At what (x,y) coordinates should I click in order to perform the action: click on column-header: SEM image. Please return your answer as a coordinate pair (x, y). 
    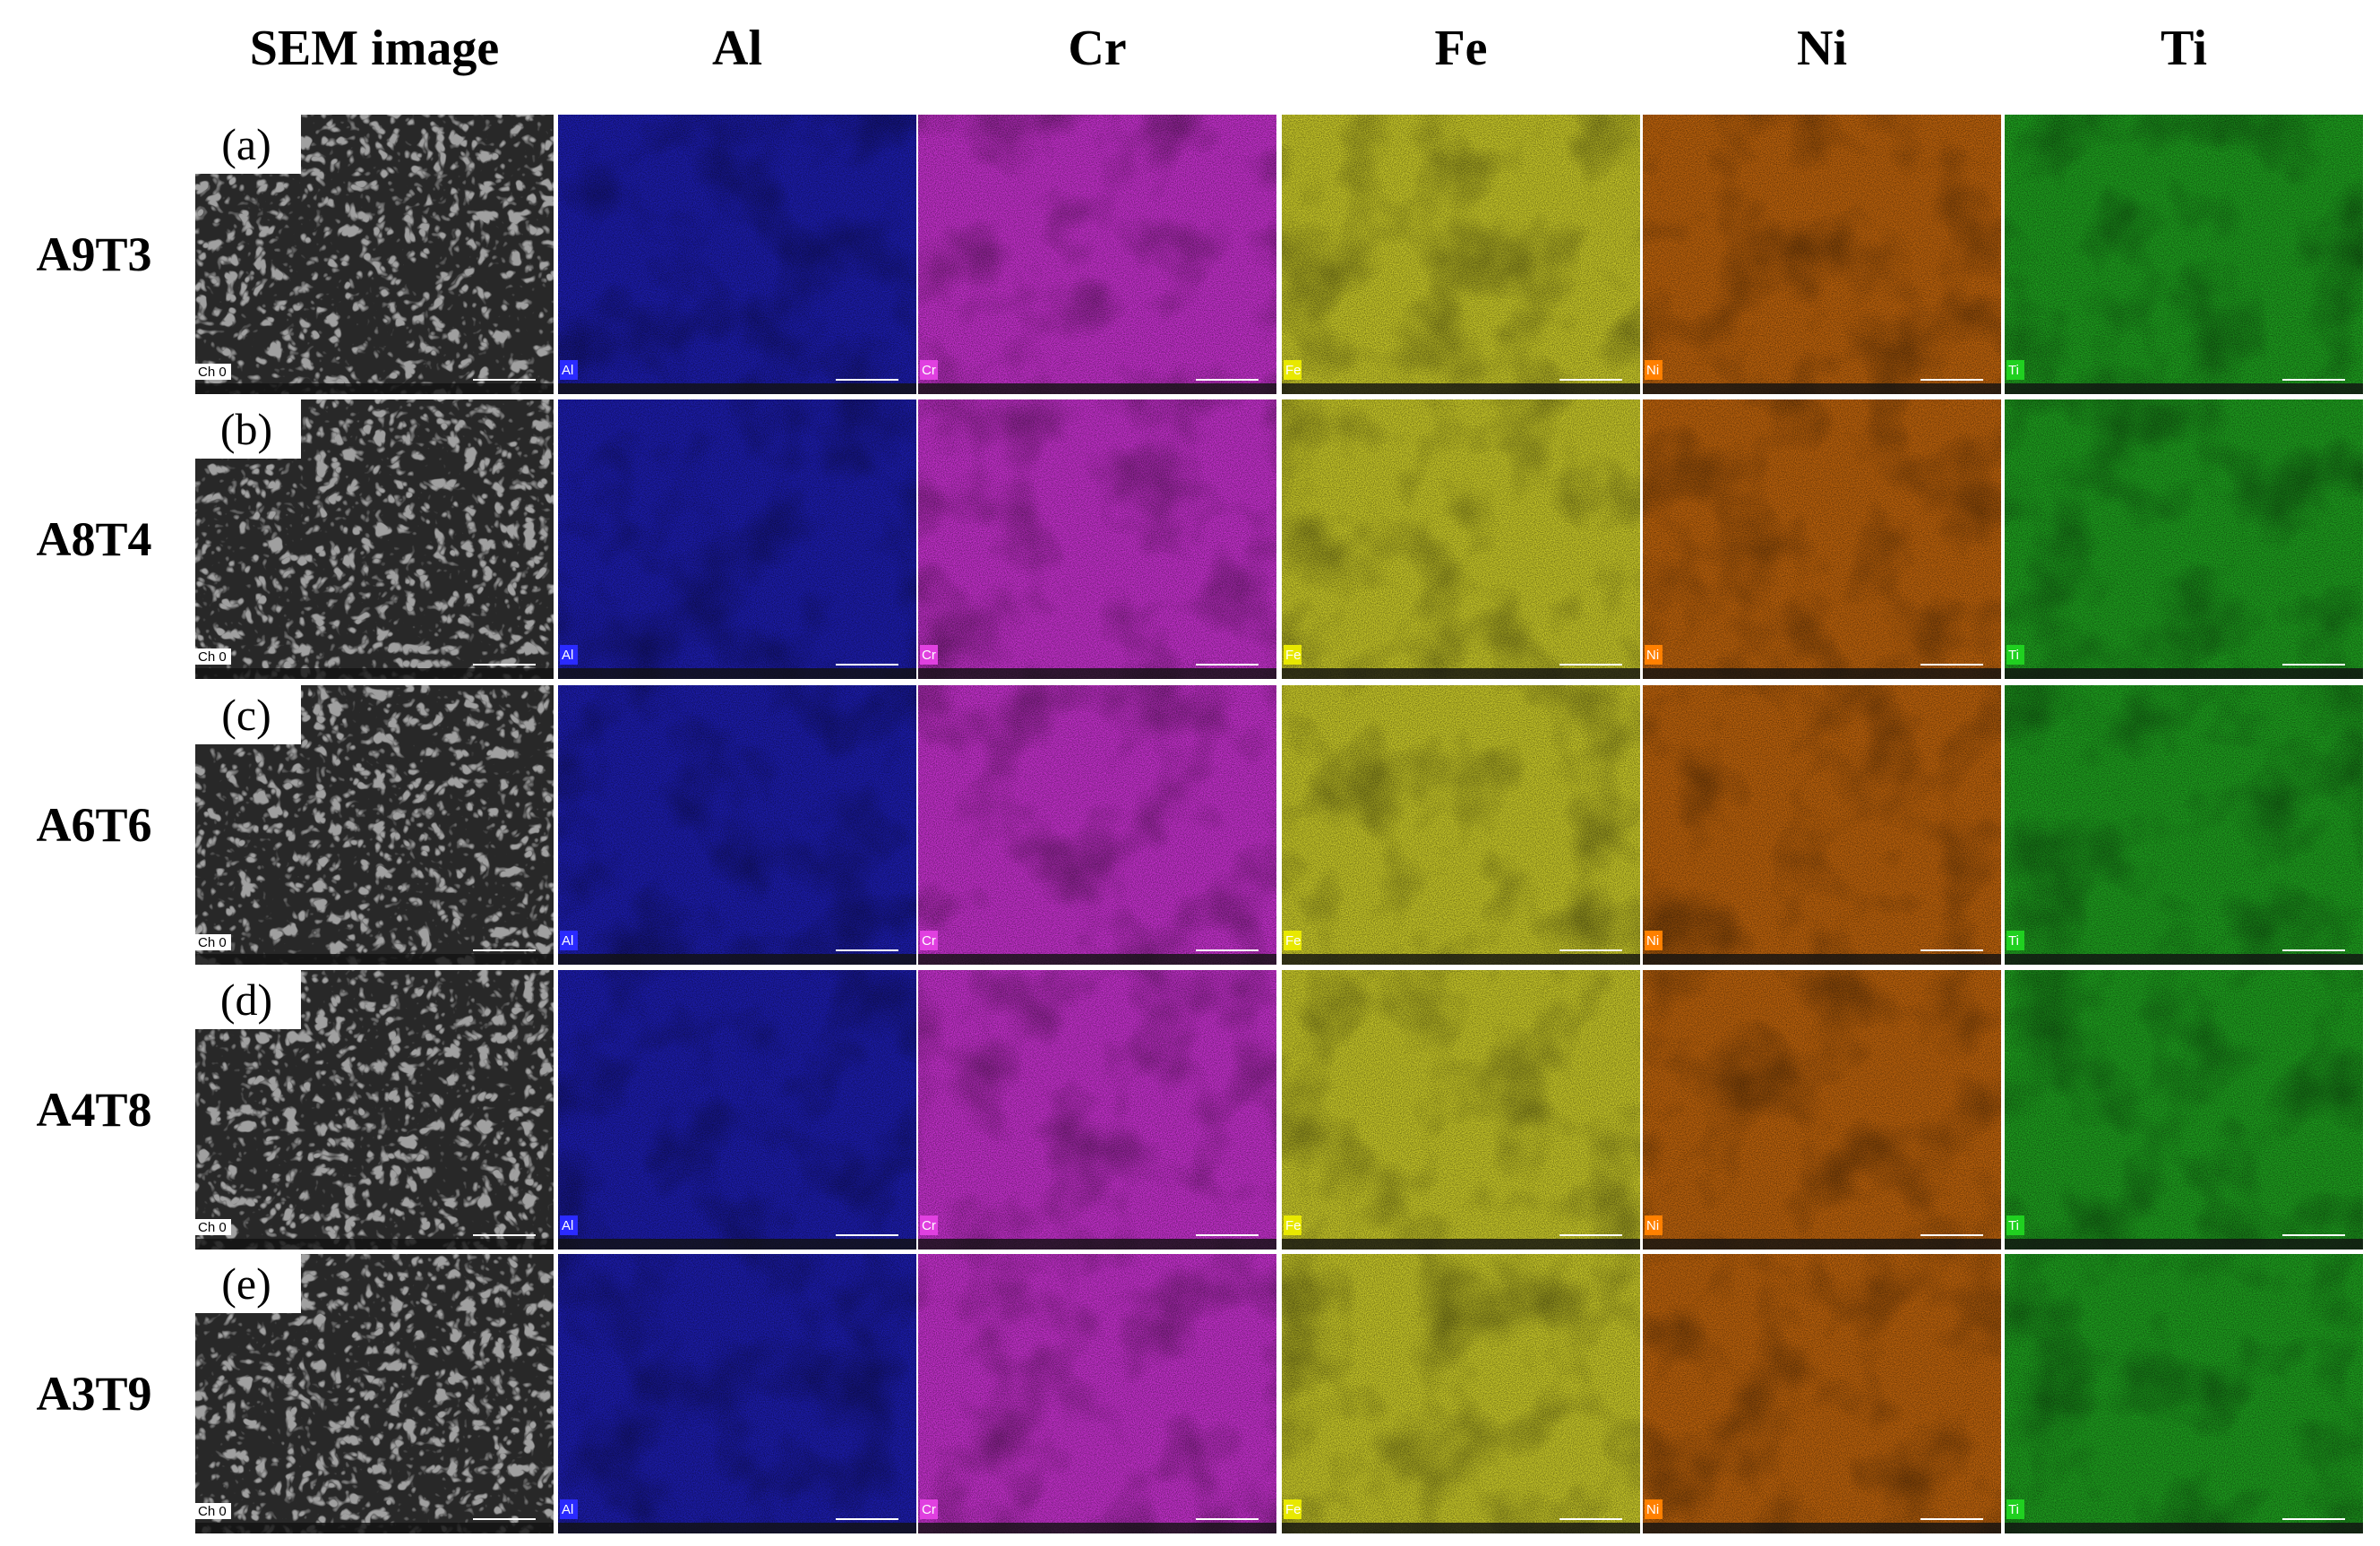
    Looking at the image, I should click on (374, 48).